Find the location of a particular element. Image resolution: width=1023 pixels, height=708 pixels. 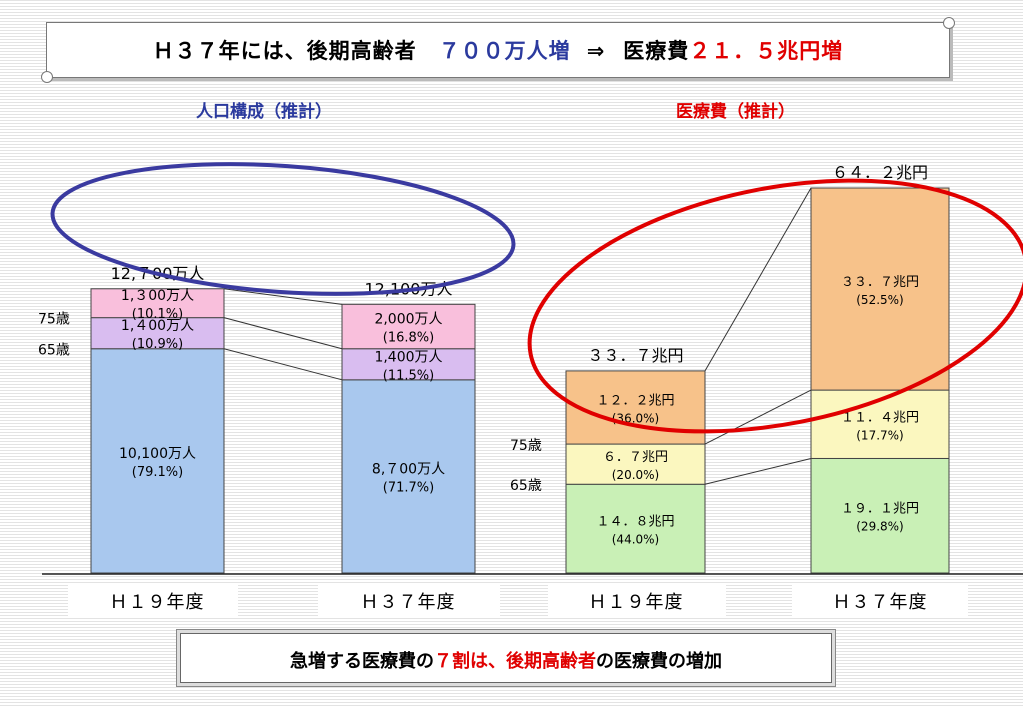

segment-percent-label: (44.0%) is located at coordinates (635, 540).